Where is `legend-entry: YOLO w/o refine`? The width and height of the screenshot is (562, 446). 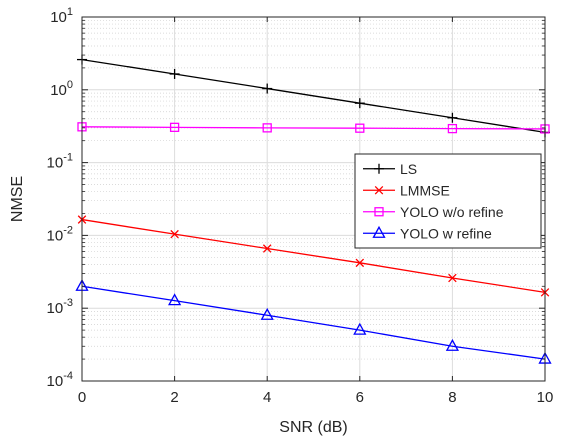 legend-entry: YOLO w/o refine is located at coordinates (433, 212).